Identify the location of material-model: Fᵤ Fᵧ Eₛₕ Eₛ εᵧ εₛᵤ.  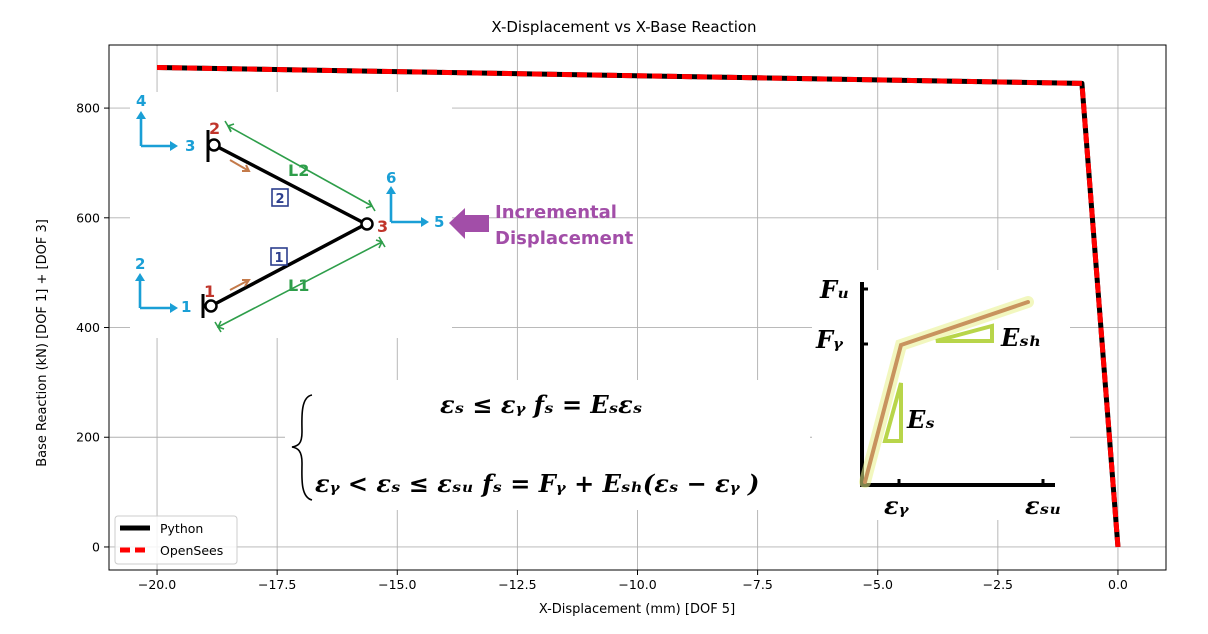
(938, 397).